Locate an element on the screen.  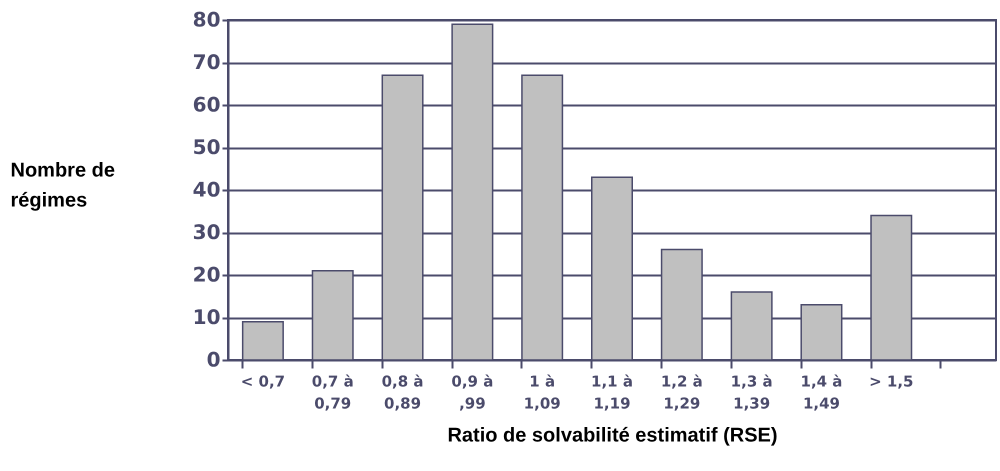
y-tick-label: 70 is located at coordinates (206, 62).